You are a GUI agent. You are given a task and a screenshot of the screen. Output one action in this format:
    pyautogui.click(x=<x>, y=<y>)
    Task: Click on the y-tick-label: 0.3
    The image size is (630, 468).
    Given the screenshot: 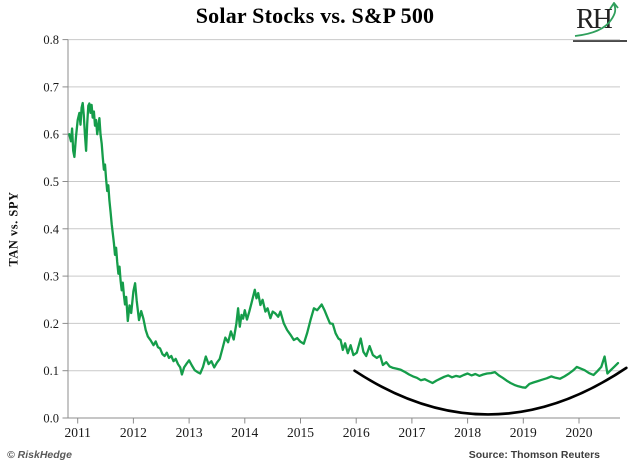 What is the action you would take?
    pyautogui.click(x=51, y=277)
    